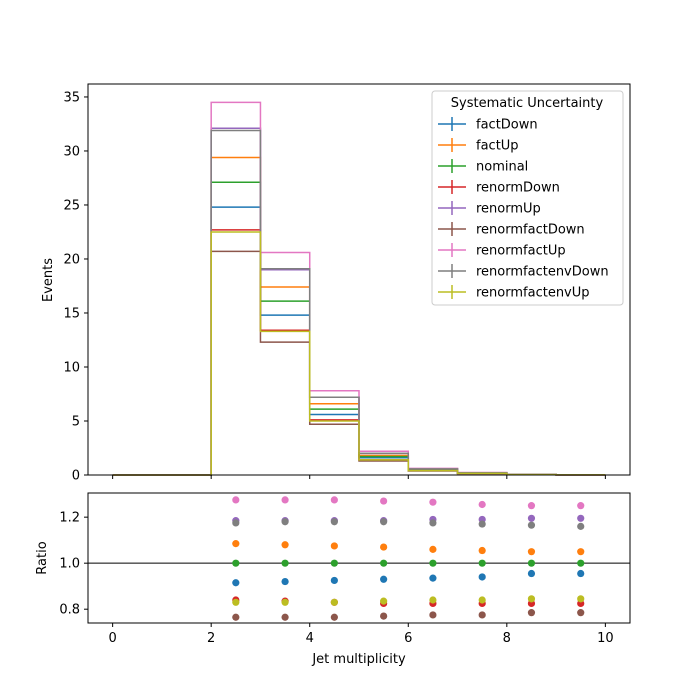 The width and height of the screenshot is (700, 700). I want to click on legend-entry-nominal: nominal, so click(483, 167).